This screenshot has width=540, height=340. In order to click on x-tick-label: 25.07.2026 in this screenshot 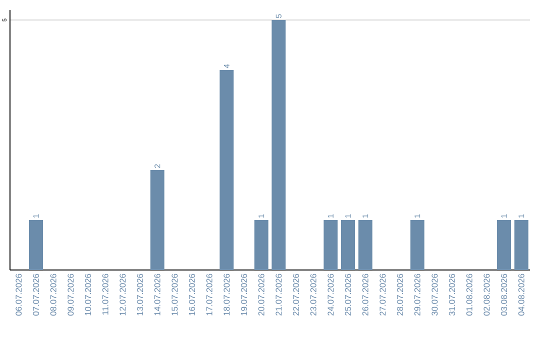, I will do `click(348, 295)`.